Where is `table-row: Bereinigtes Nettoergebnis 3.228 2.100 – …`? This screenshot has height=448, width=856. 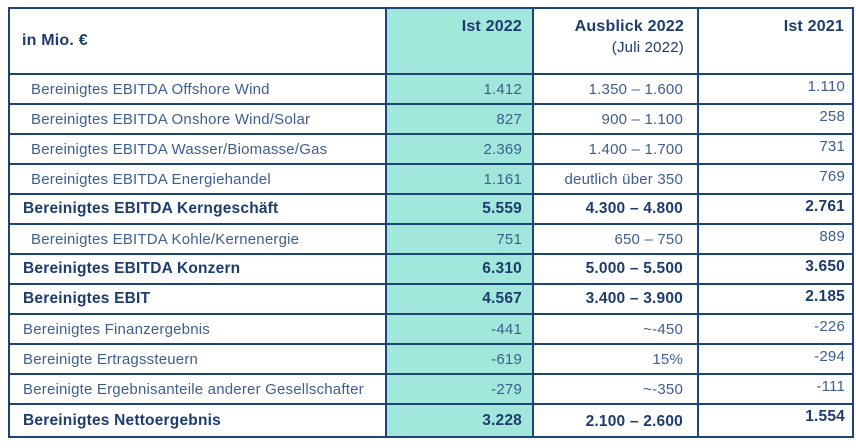
table-row: Bereinigtes Nettoergebnis 3.228 2.100 – … is located at coordinates (431, 420).